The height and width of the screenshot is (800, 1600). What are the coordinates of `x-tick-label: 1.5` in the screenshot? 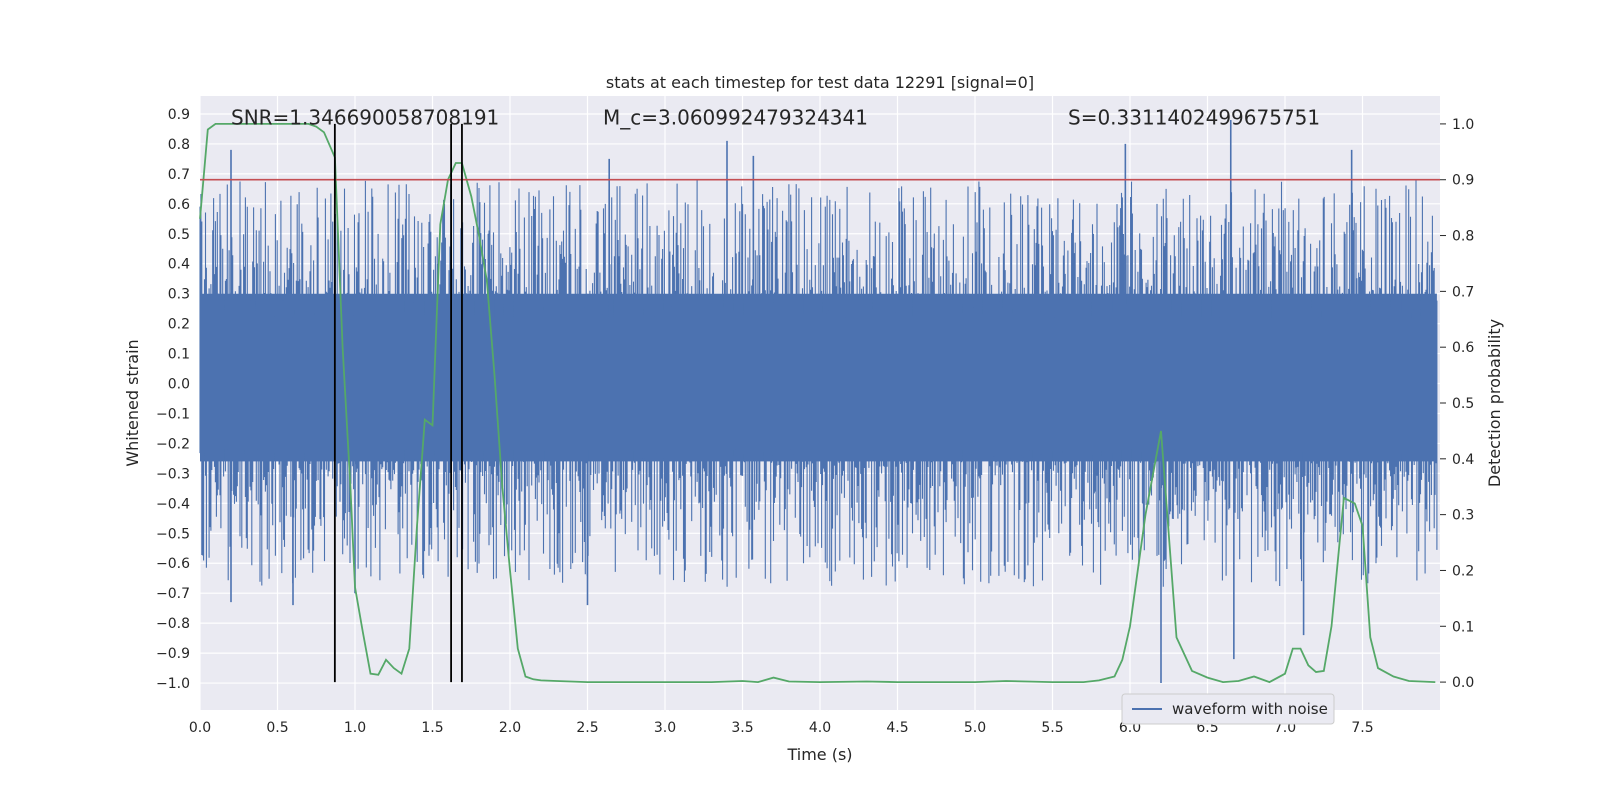 It's located at (432, 728).